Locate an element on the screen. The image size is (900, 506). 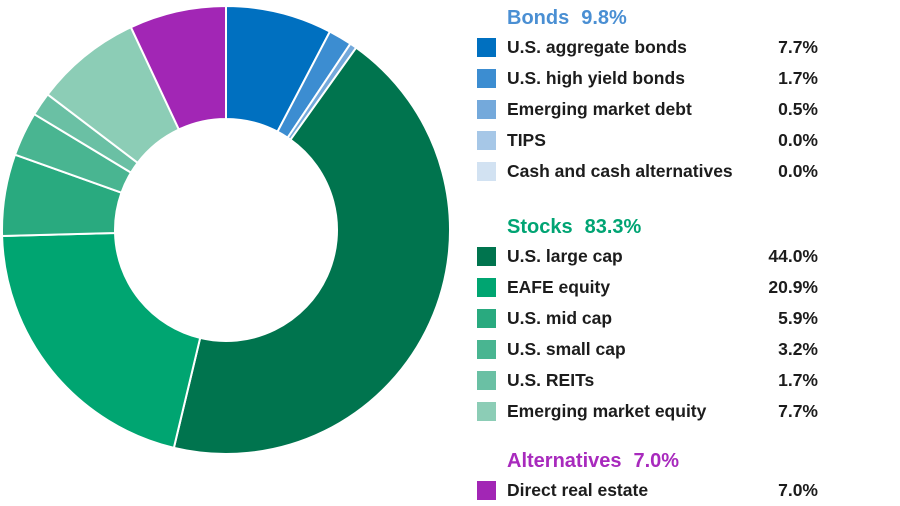
legend-row-u-s-high-yield-bonds: U.S. high yield bonds 1.7% is located at coordinates (647, 78).